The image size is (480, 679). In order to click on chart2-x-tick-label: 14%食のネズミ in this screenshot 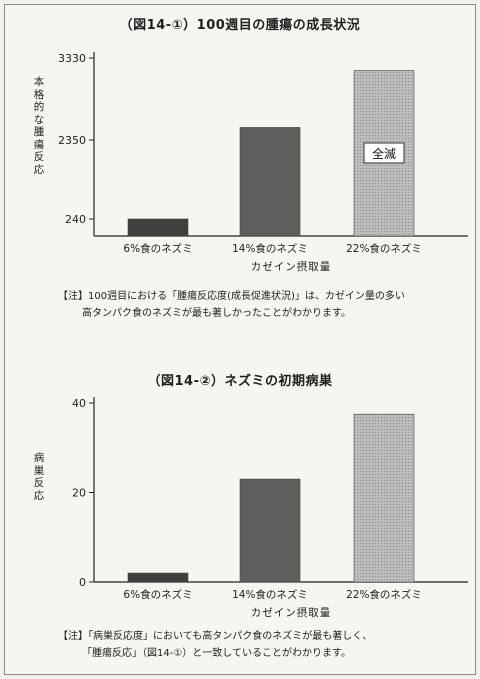, I will do `click(270, 594)`.